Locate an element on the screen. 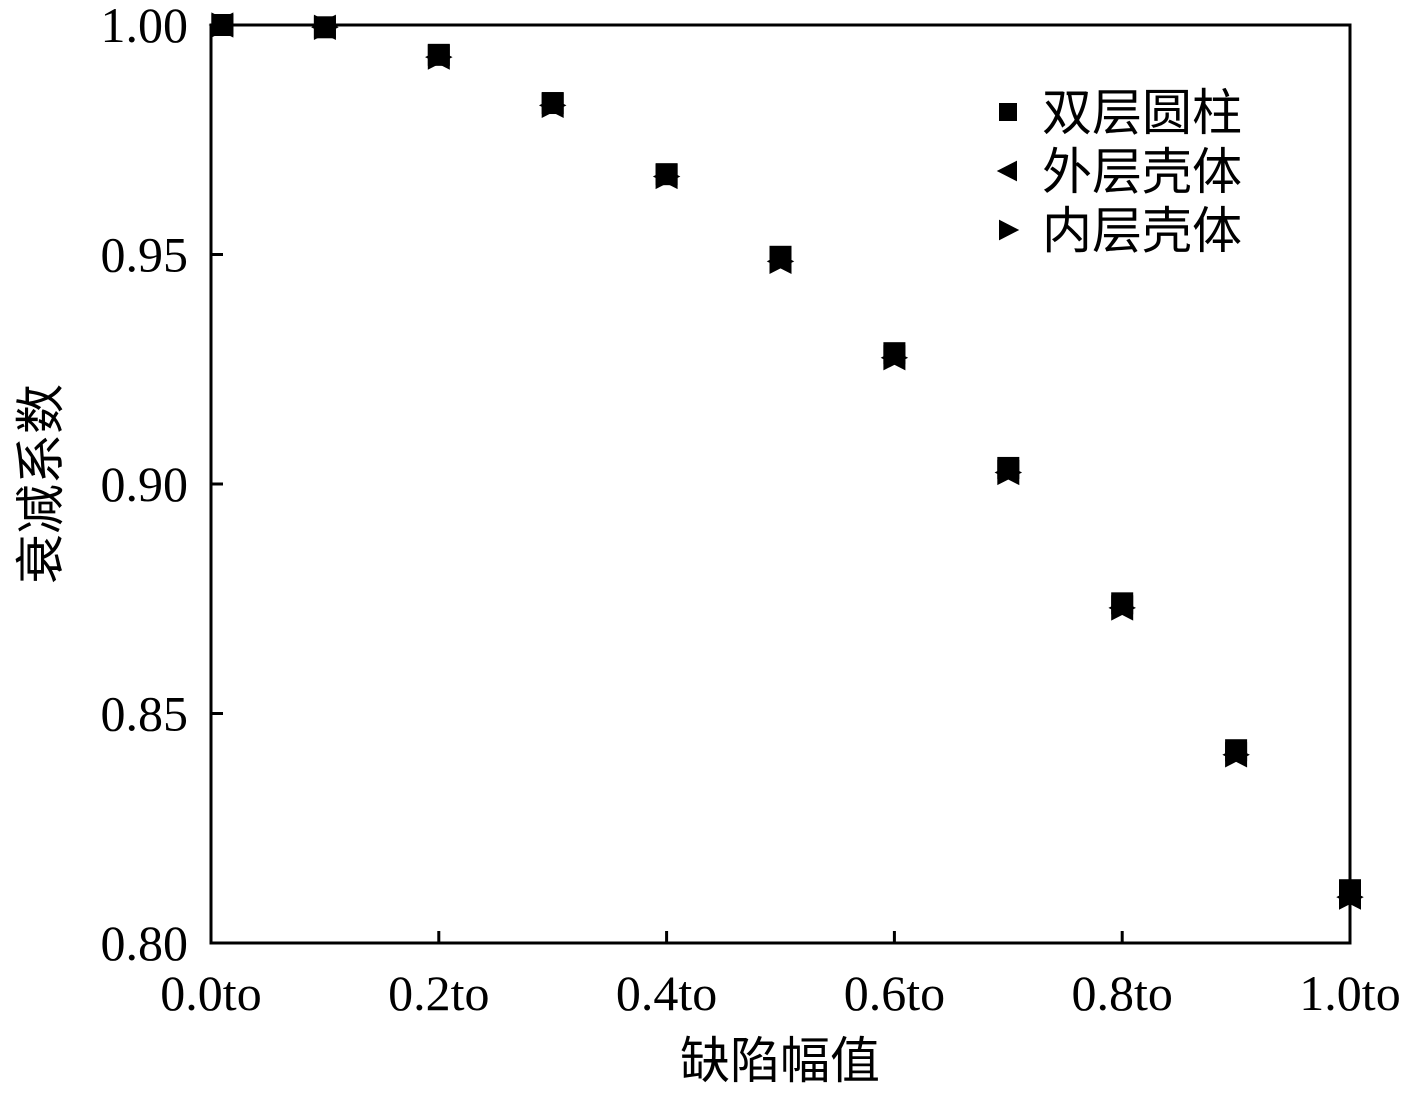 Image resolution: width=1417 pixels, height=1094 pixels. legend-label: 内层壳体 is located at coordinates (1142, 231).